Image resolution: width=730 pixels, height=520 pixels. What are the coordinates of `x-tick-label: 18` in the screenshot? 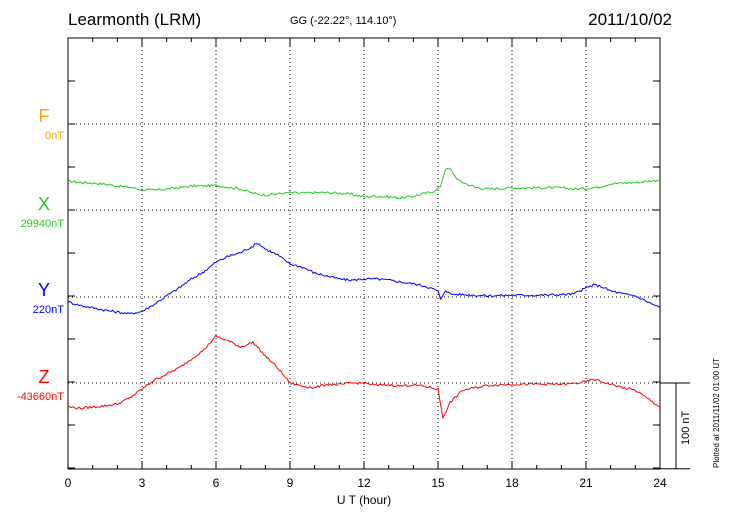 It's located at (512, 483).